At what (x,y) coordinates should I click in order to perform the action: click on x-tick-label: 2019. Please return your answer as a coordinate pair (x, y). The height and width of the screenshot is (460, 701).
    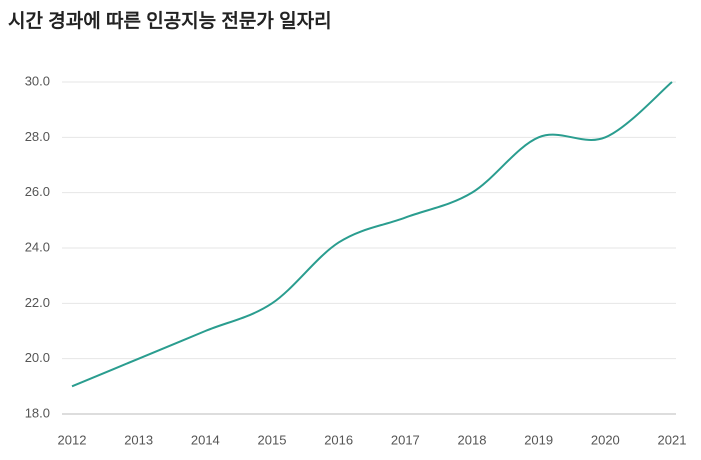
    Looking at the image, I should click on (538, 439).